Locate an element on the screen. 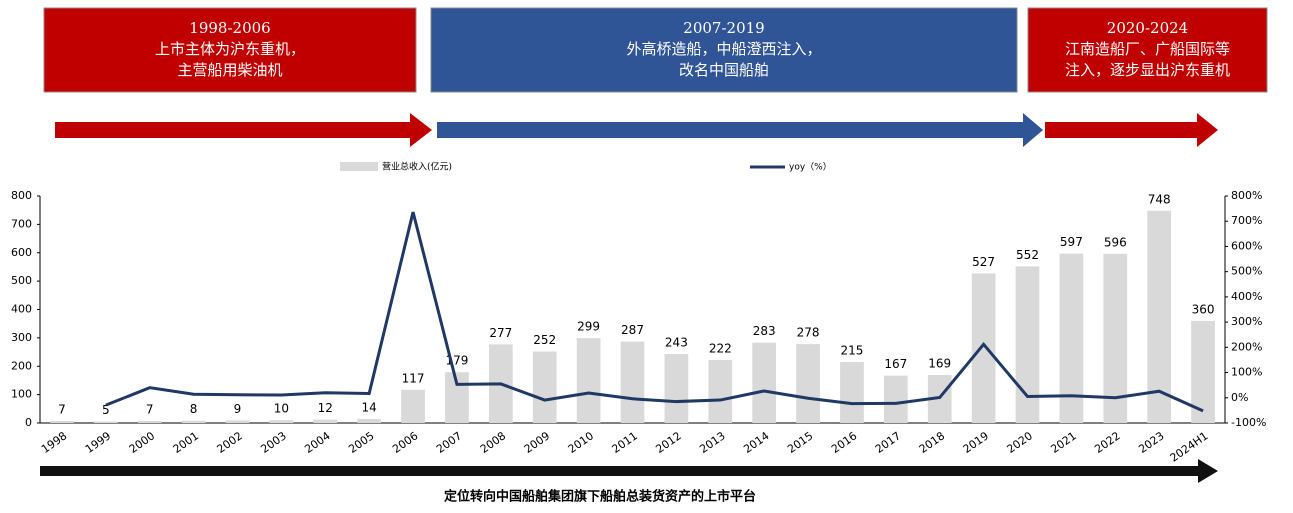 The image size is (1293, 513). y2-tick-label: 500% is located at coordinates (1246, 271).